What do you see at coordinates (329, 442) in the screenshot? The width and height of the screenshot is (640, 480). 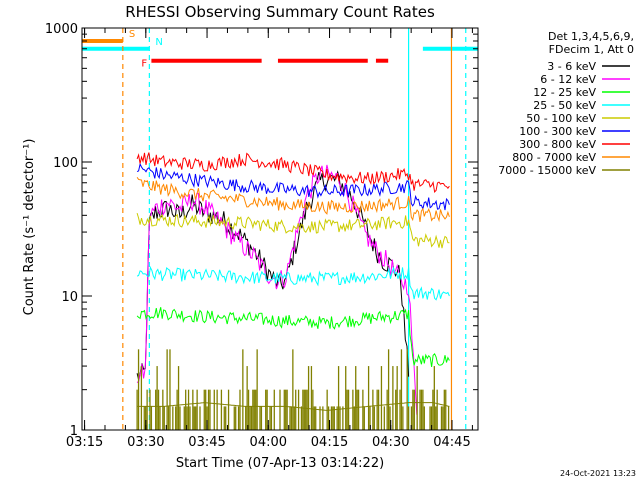 I see `x-tick-label: 04:15` at bounding box center [329, 442].